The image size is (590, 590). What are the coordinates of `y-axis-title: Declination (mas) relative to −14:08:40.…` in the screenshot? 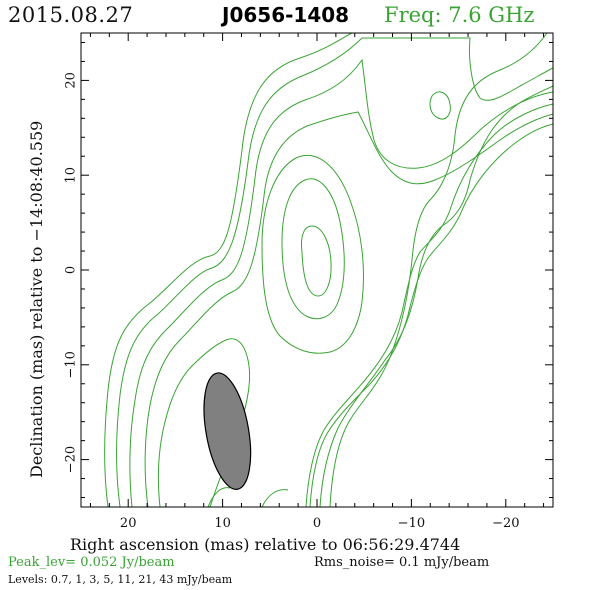 It's located at (36, 299).